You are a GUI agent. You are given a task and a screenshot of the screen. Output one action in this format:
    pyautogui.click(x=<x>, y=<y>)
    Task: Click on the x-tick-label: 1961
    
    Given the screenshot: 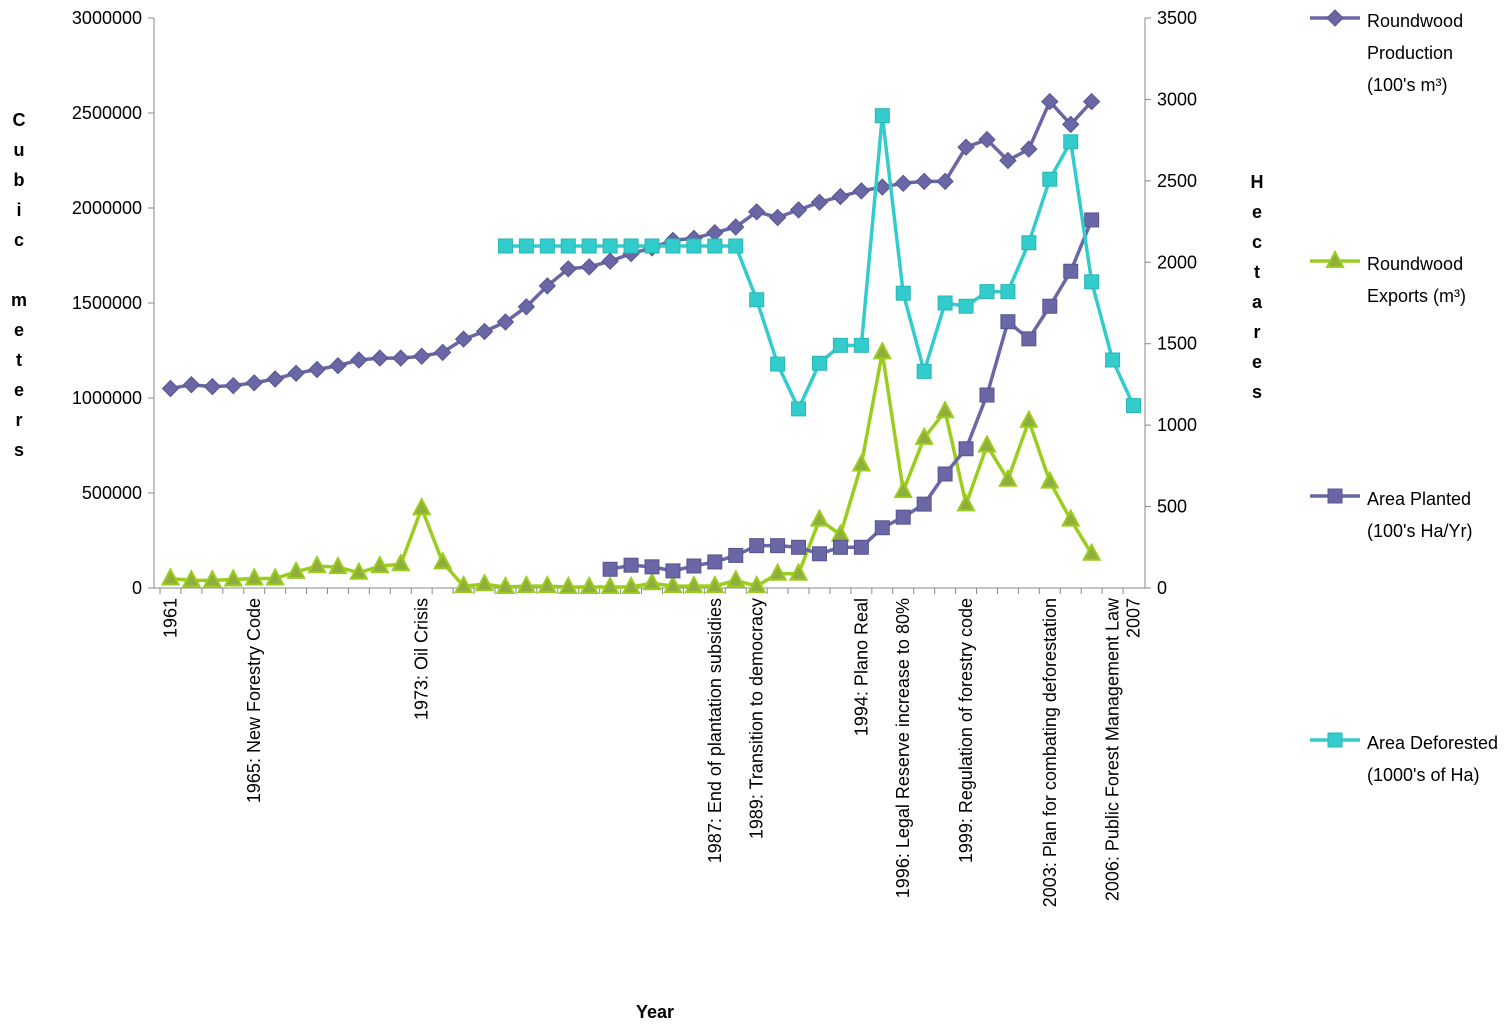 What is the action you would take?
    pyautogui.click(x=170, y=618)
    